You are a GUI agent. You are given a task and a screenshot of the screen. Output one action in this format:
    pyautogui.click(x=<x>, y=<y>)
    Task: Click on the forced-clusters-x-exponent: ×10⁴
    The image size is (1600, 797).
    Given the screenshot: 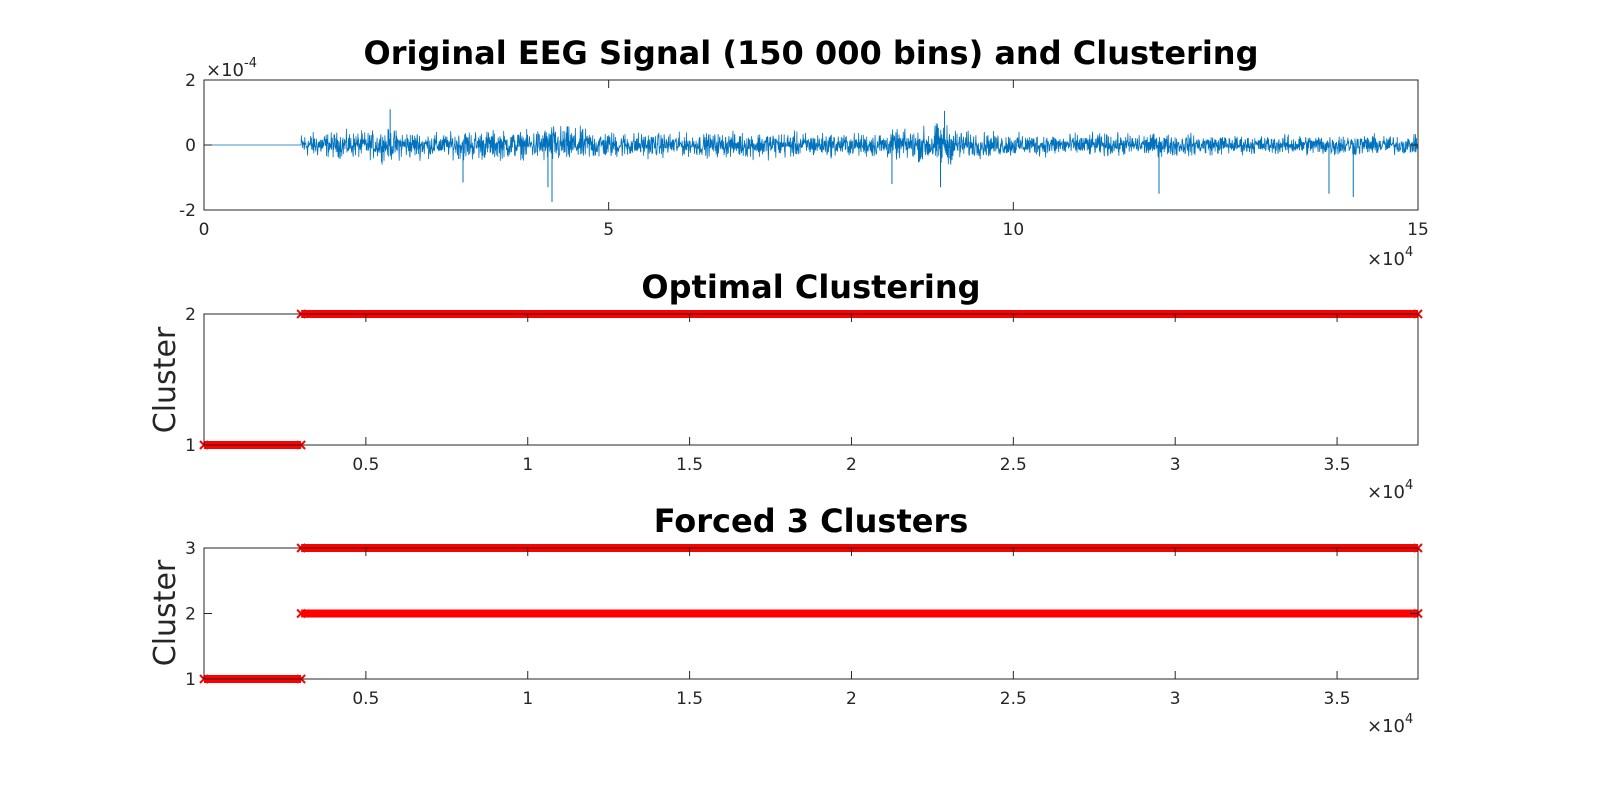 What is the action you would take?
    pyautogui.click(x=1390, y=724)
    